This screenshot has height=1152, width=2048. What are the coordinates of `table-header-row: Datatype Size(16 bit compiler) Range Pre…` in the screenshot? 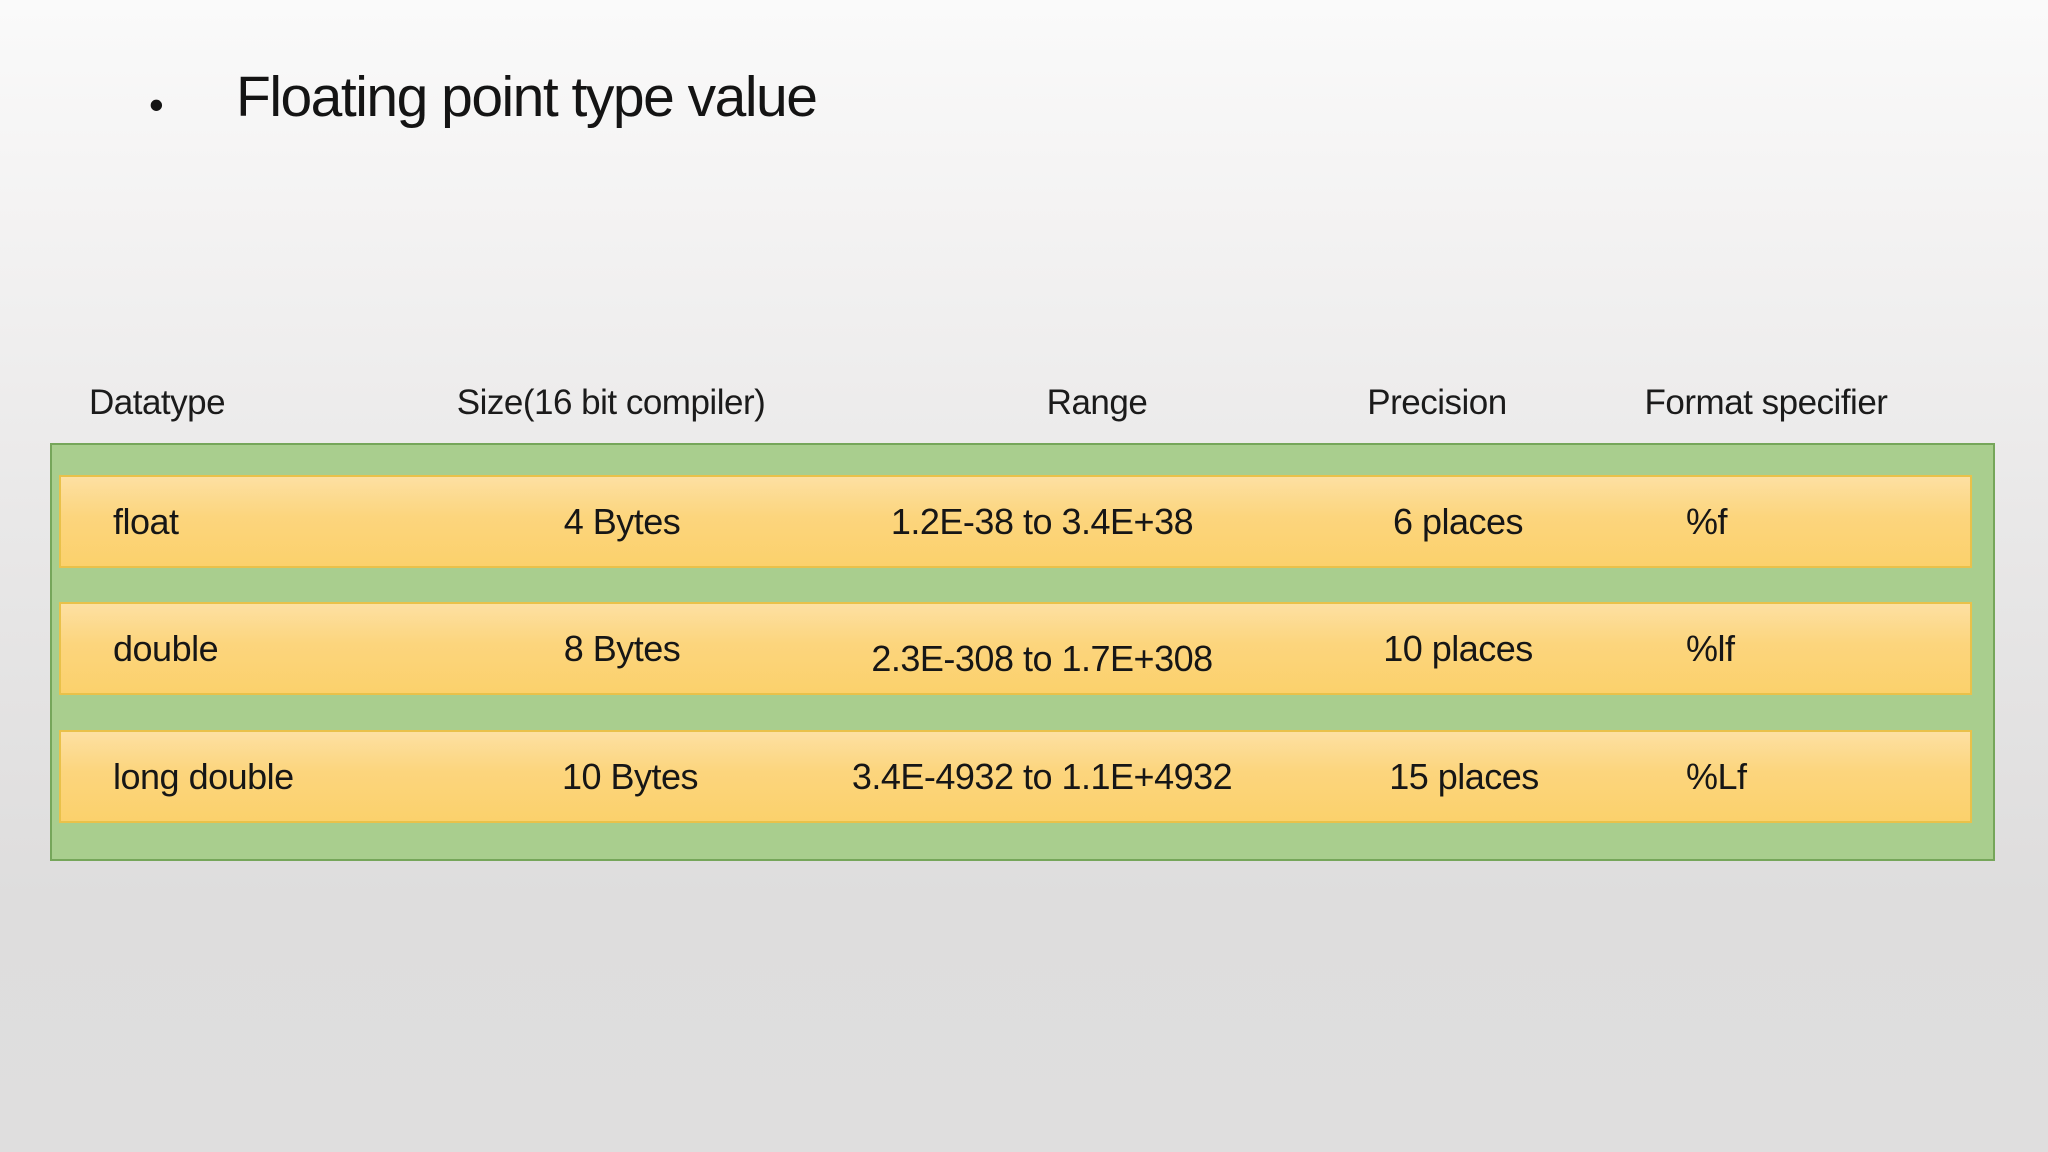 It's located at (1024, 403).